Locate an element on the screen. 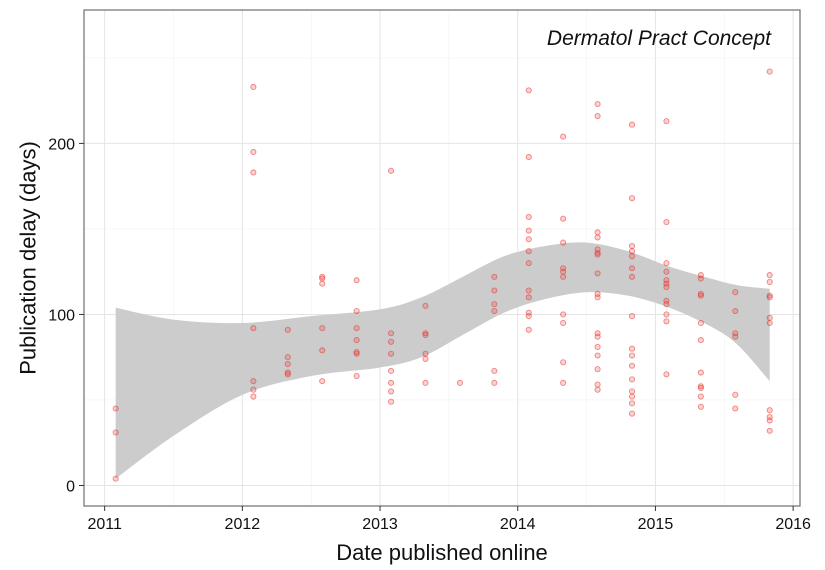 The width and height of the screenshot is (825, 570). y-axis-title: Publication delay (days) is located at coordinates (28, 258).